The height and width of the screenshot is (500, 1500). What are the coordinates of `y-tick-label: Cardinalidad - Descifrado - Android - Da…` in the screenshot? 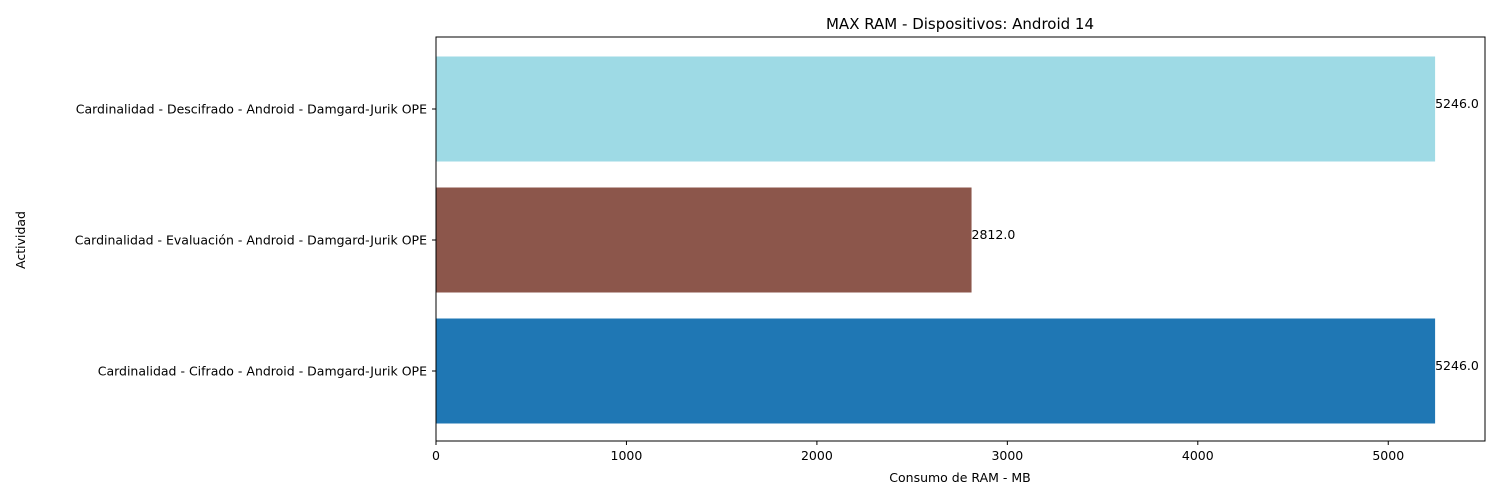 It's located at (251, 109).